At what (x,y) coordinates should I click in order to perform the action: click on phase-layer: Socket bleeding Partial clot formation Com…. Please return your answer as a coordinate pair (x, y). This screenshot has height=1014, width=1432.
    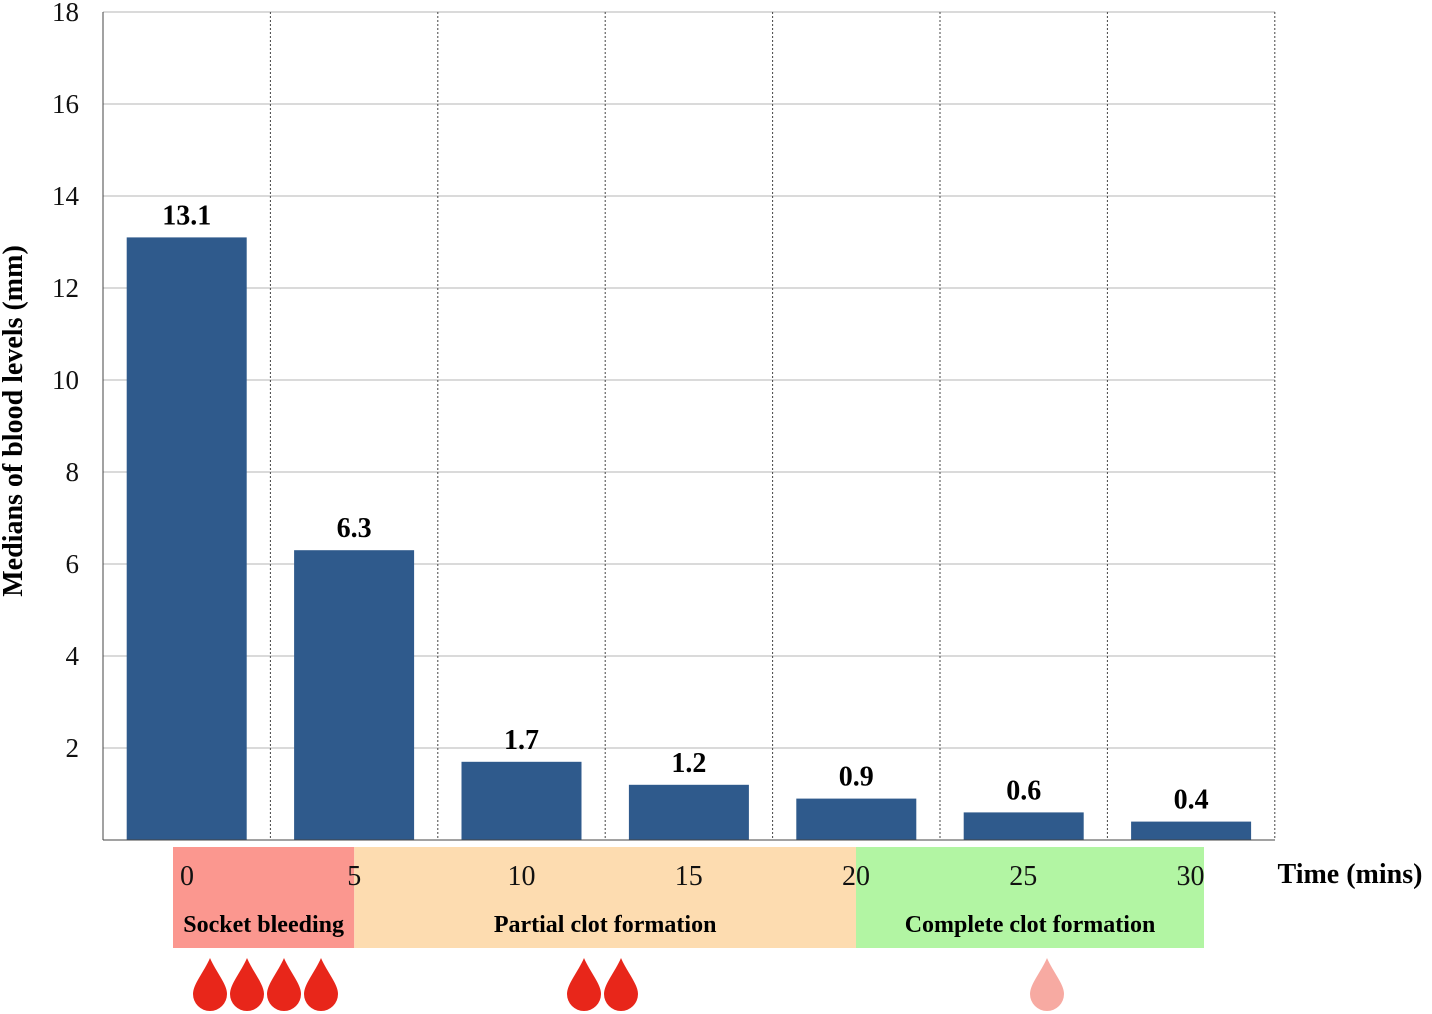
    Looking at the image, I should click on (689, 929).